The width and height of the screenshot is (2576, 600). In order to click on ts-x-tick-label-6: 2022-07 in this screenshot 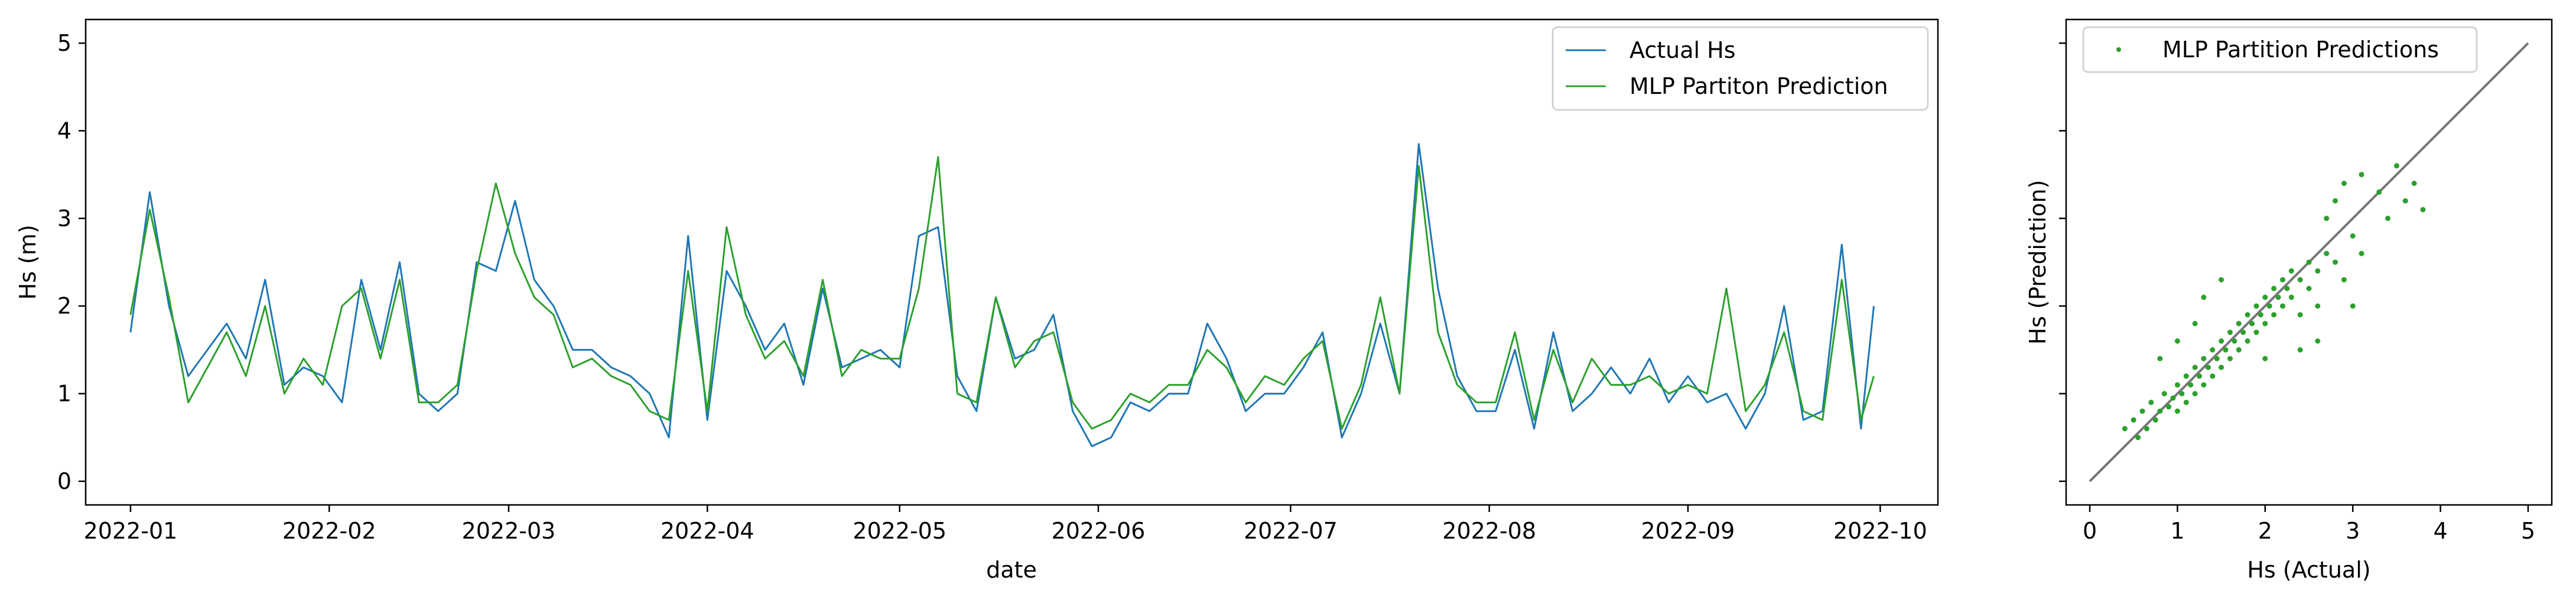, I will do `click(1291, 531)`.